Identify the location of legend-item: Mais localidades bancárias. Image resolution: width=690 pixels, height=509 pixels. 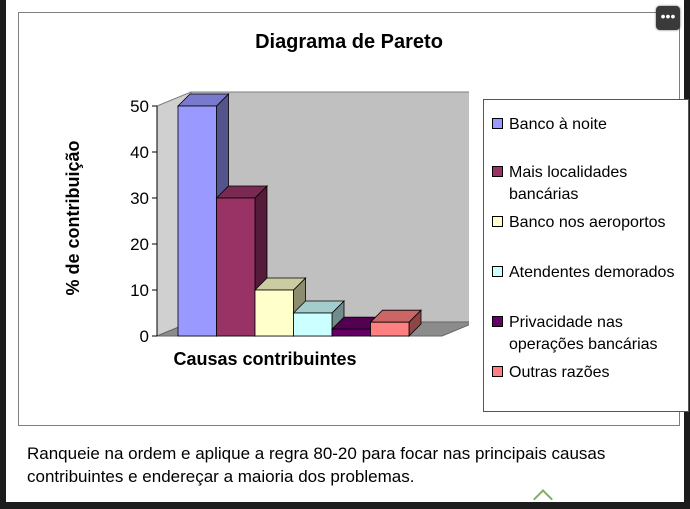
(591, 184).